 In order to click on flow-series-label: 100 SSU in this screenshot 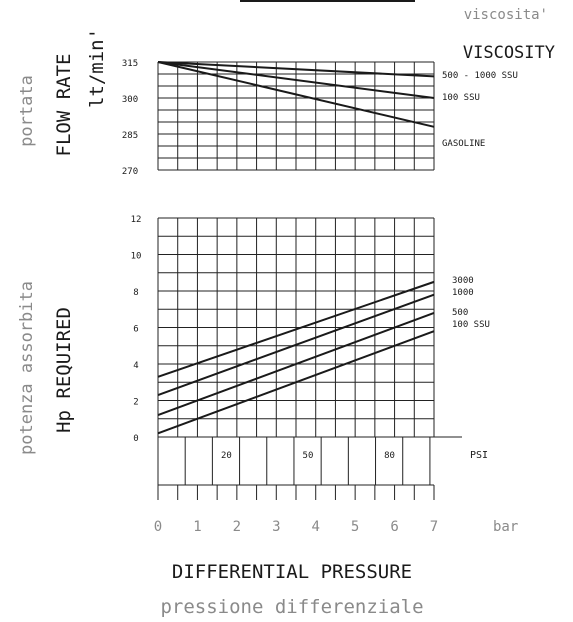, I will do `click(461, 98)`.